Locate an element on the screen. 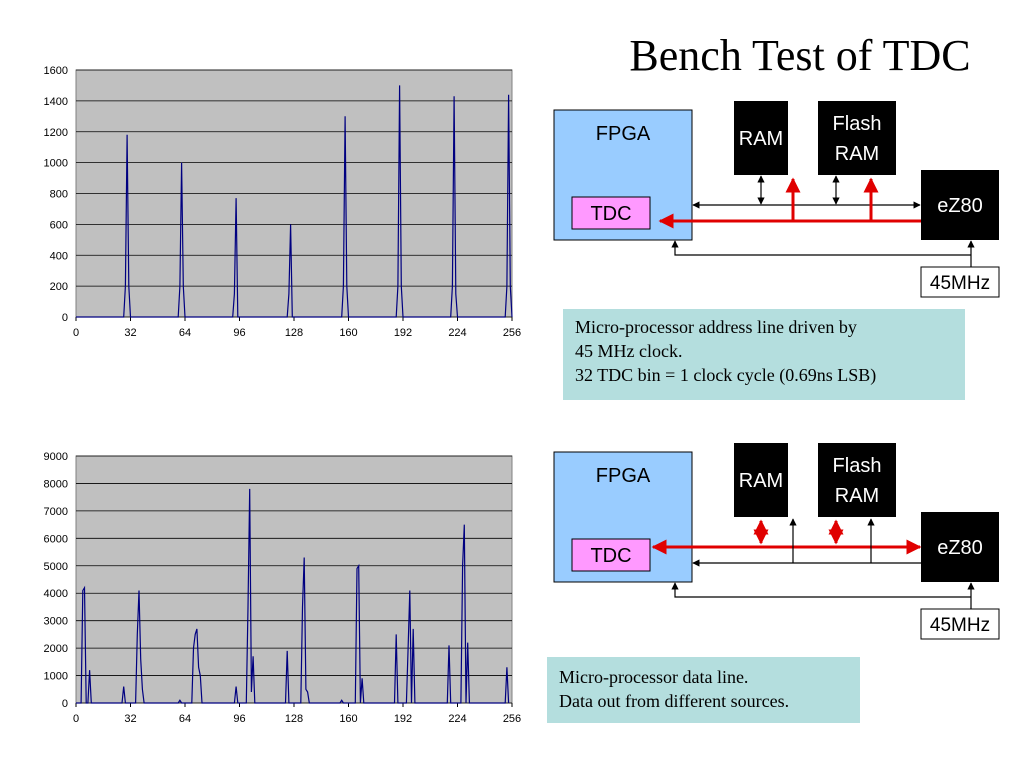 The image size is (1024, 768). y-tick-label: 3000 is located at coordinates (56, 622).